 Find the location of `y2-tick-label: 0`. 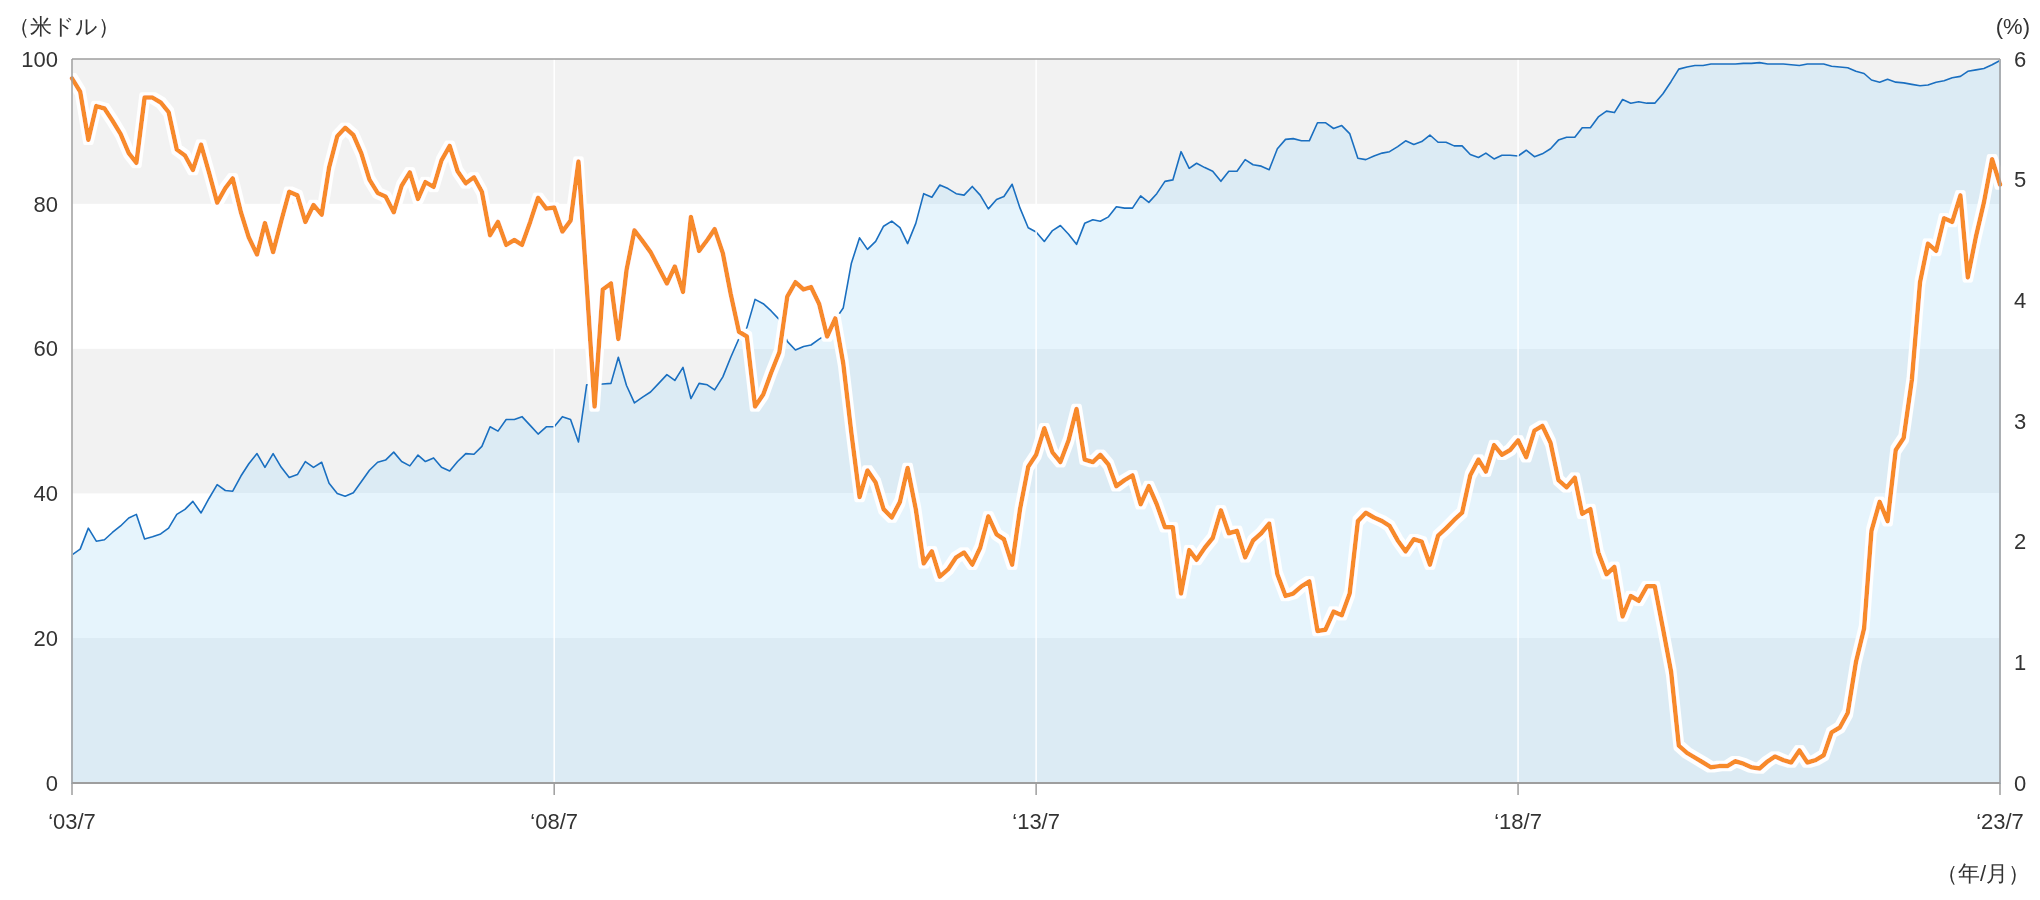

y2-tick-label: 0 is located at coordinates (2020, 783).